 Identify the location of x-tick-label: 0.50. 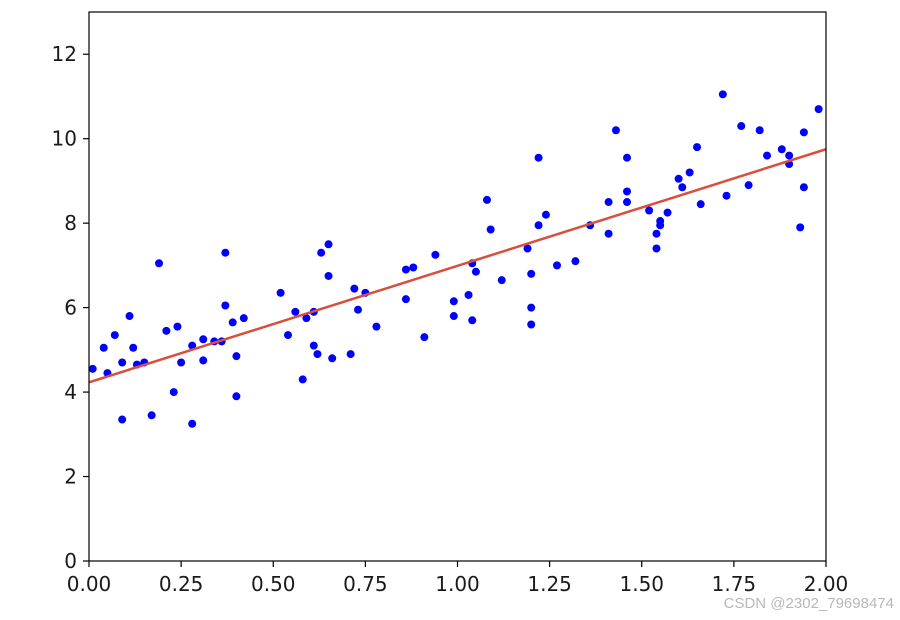
(273, 584).